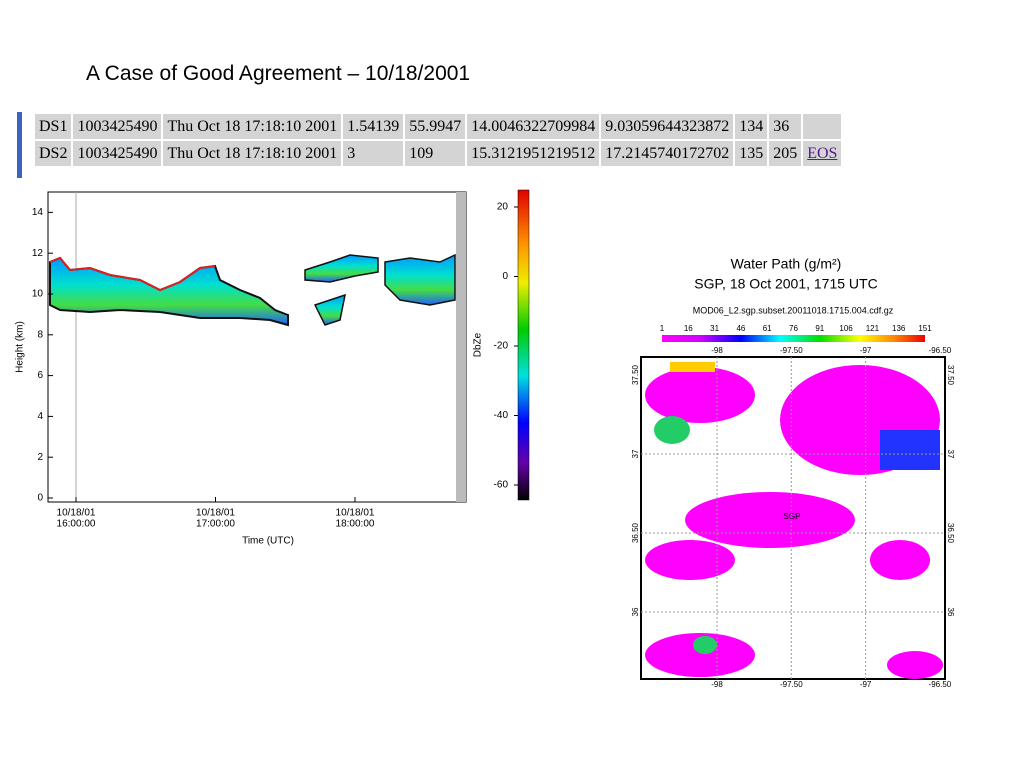 The image size is (1024, 768). I want to click on table-cell: 17.2145740172702, so click(667, 153).